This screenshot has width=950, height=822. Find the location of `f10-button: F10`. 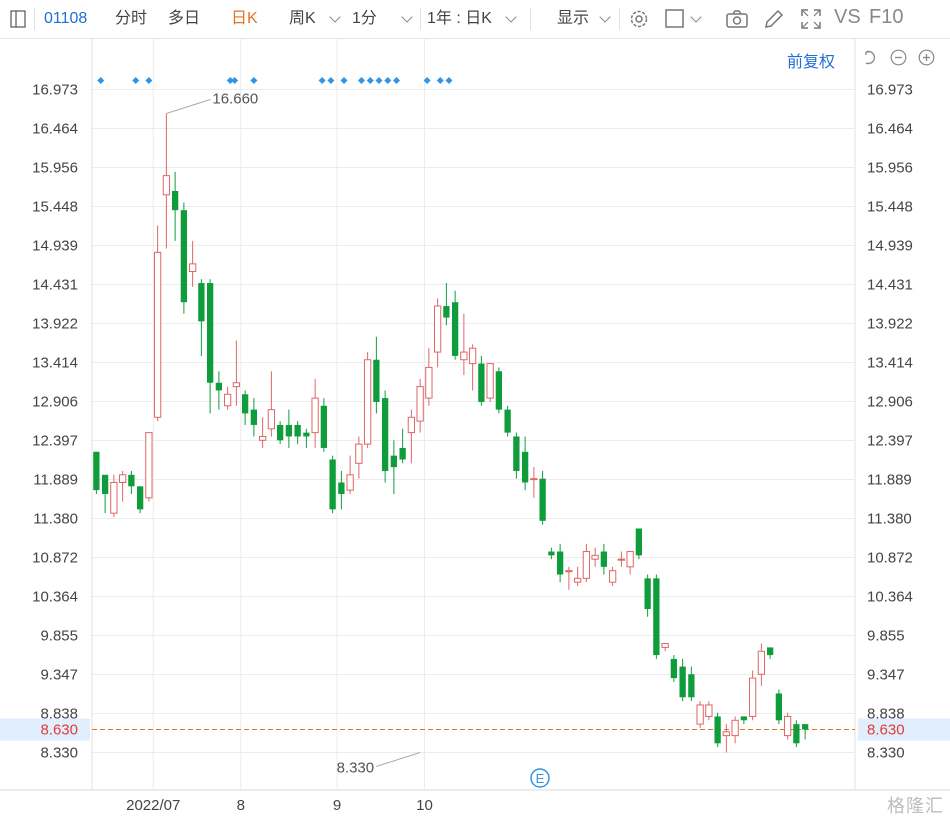

f10-button: F10 is located at coordinates (886, 17).